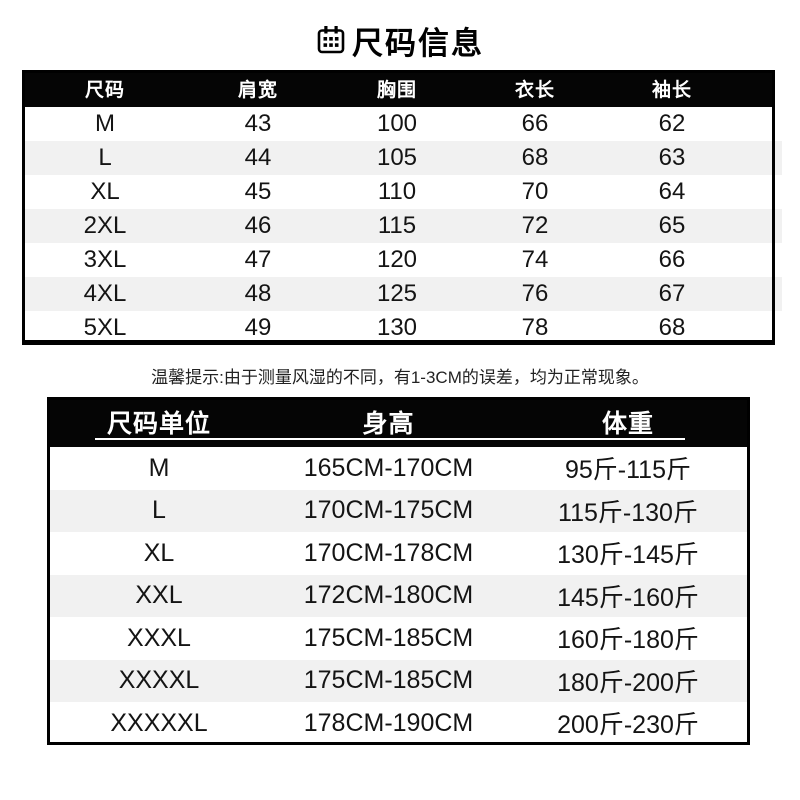 The image size is (800, 800). I want to click on table-row: XL 170CM-178CM 130斤-145斤, so click(398, 553).